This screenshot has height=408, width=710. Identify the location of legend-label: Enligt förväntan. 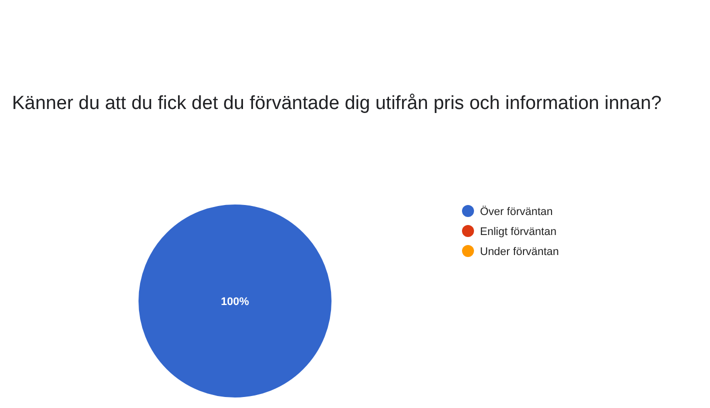
(518, 232).